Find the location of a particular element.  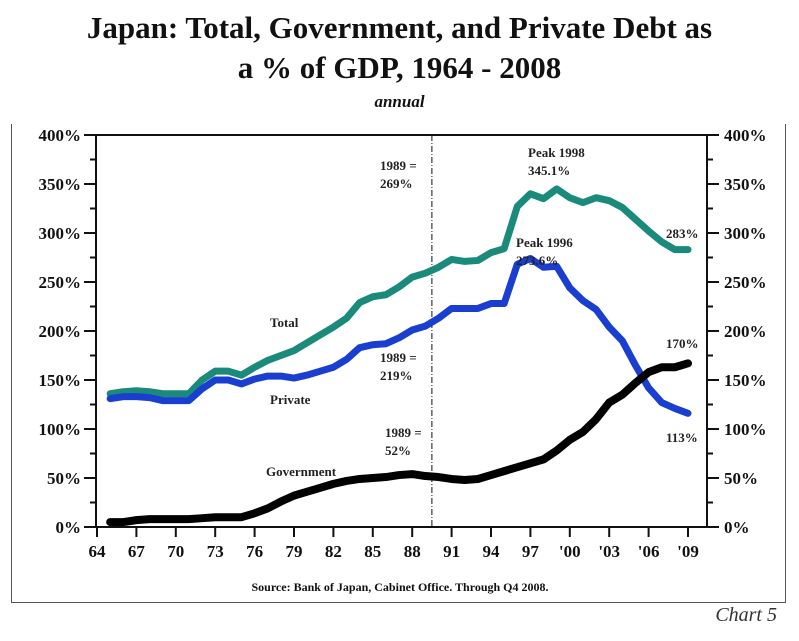

x-tick-label: '00 is located at coordinates (570, 551).